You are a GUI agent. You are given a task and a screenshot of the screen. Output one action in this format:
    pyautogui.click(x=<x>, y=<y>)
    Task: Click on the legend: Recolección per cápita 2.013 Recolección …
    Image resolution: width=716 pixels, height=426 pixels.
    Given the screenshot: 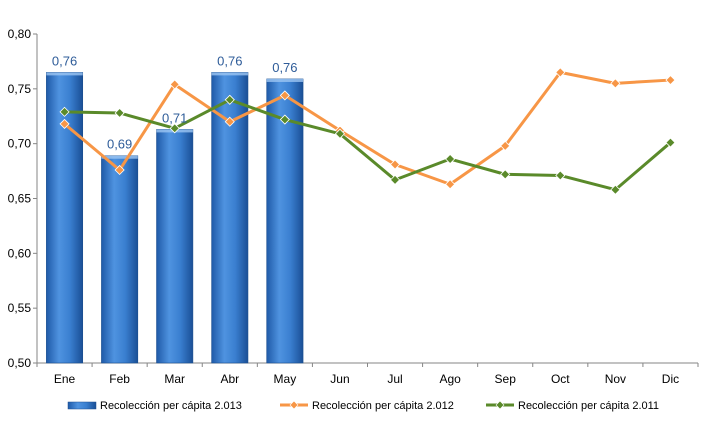 What is the action you would take?
    pyautogui.click(x=363, y=406)
    